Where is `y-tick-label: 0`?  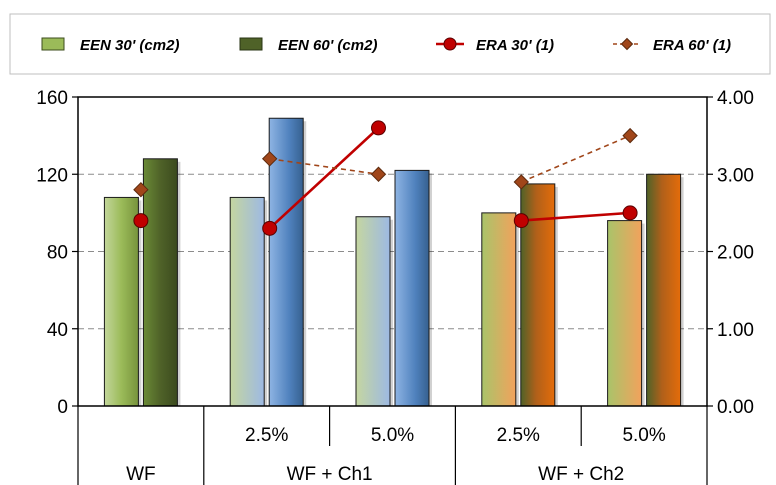 y-tick-label: 0 is located at coordinates (62, 407).